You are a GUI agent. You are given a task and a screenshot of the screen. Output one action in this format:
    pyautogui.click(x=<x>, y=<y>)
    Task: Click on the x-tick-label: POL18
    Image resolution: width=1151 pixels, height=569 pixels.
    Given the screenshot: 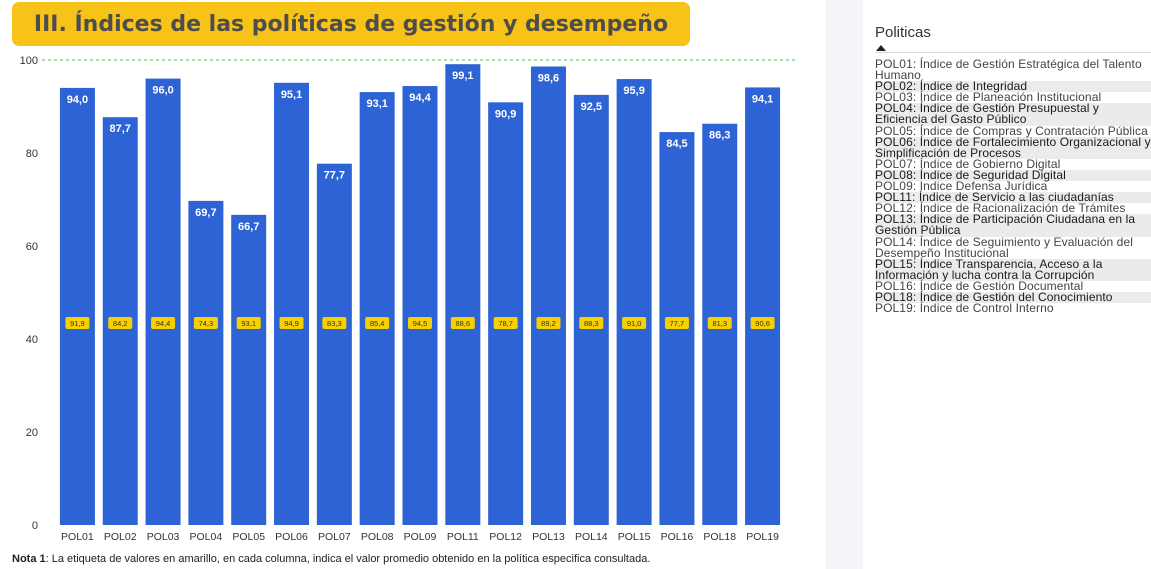 What is the action you would take?
    pyautogui.click(x=719, y=537)
    